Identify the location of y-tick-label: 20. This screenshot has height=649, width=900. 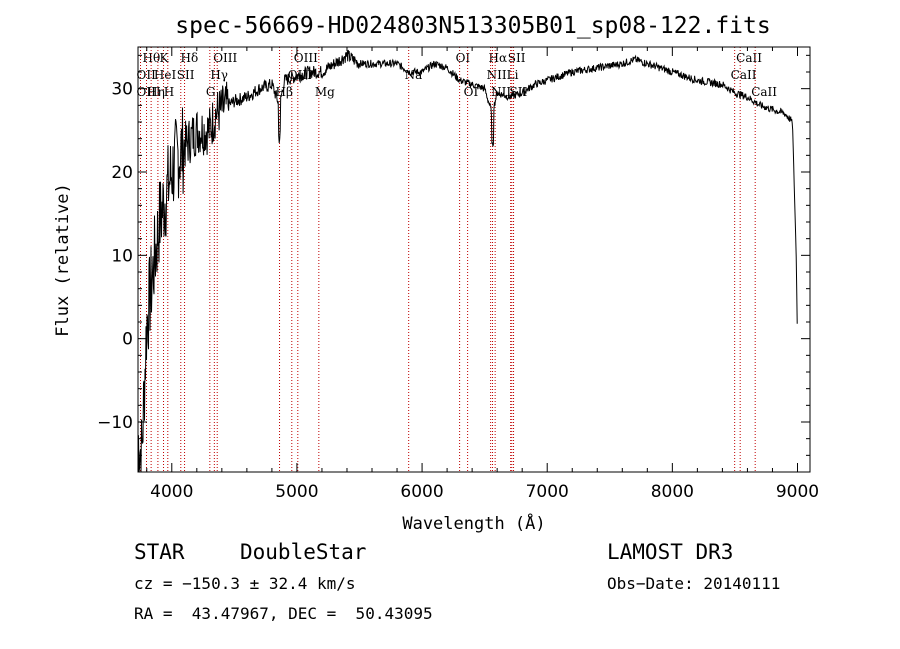
(122, 173).